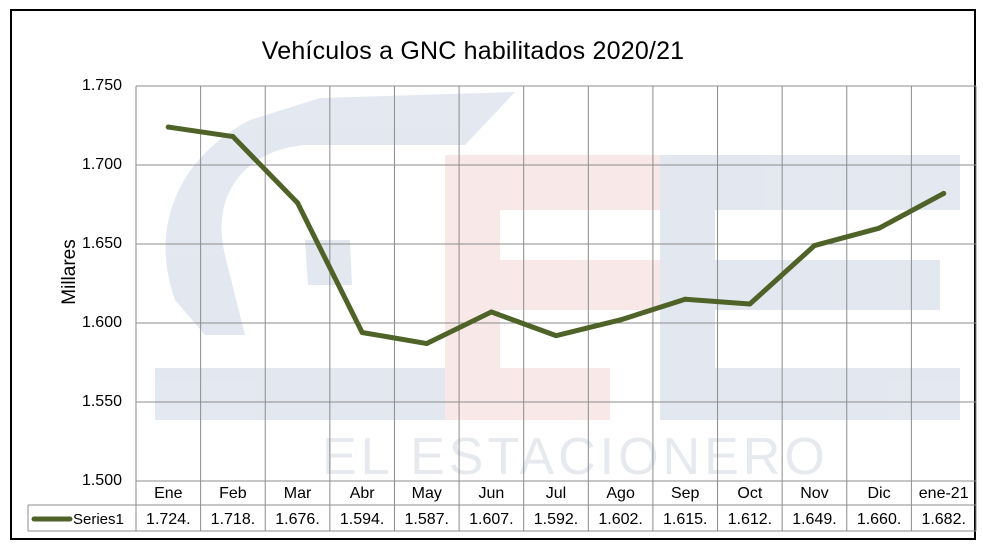 The height and width of the screenshot is (547, 983). Describe the element at coordinates (685, 493) in the screenshot. I see `x-category-label: Sep` at that location.